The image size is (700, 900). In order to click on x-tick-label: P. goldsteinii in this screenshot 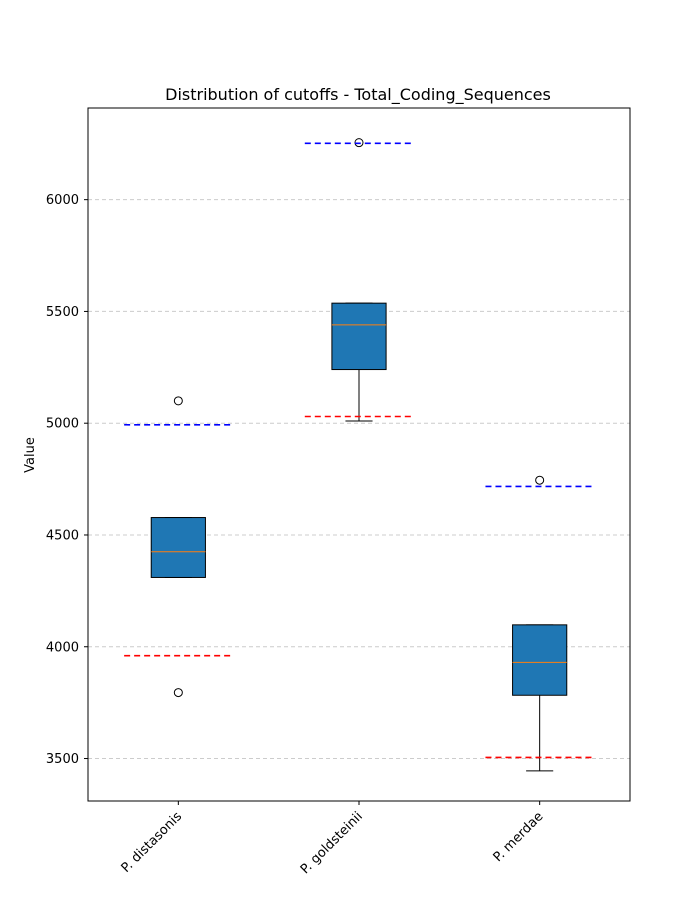, I will do `click(332, 843)`.